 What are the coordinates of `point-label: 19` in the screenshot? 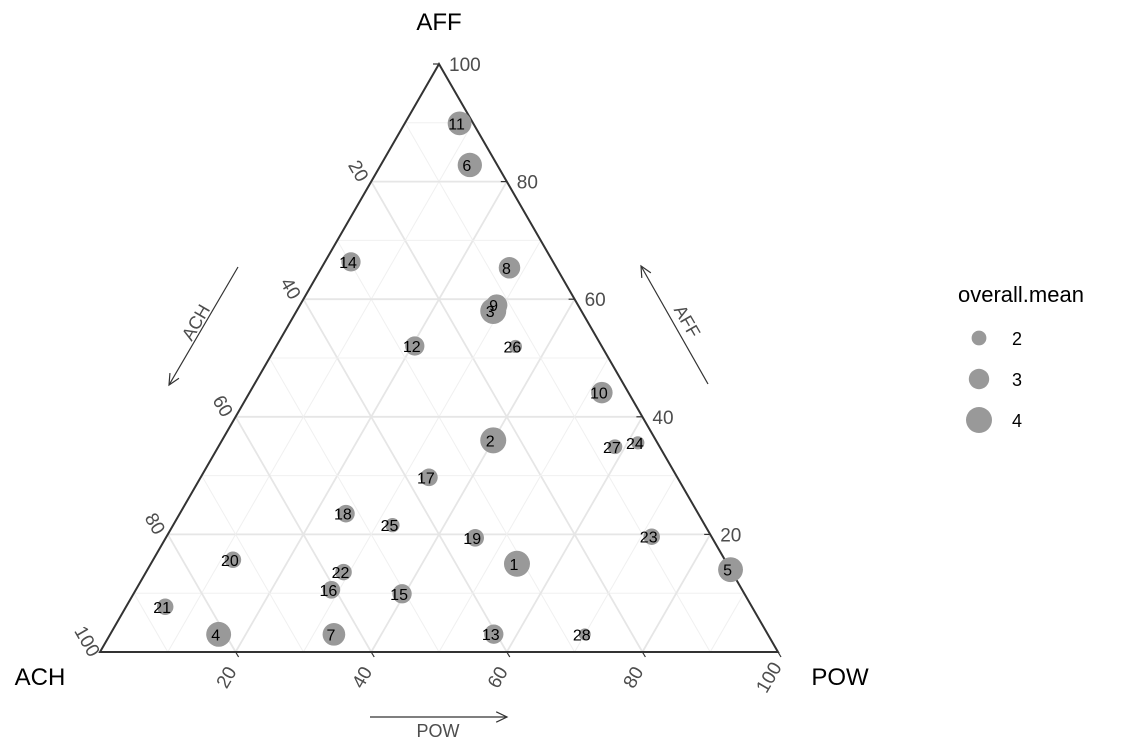 It's located at (472, 539).